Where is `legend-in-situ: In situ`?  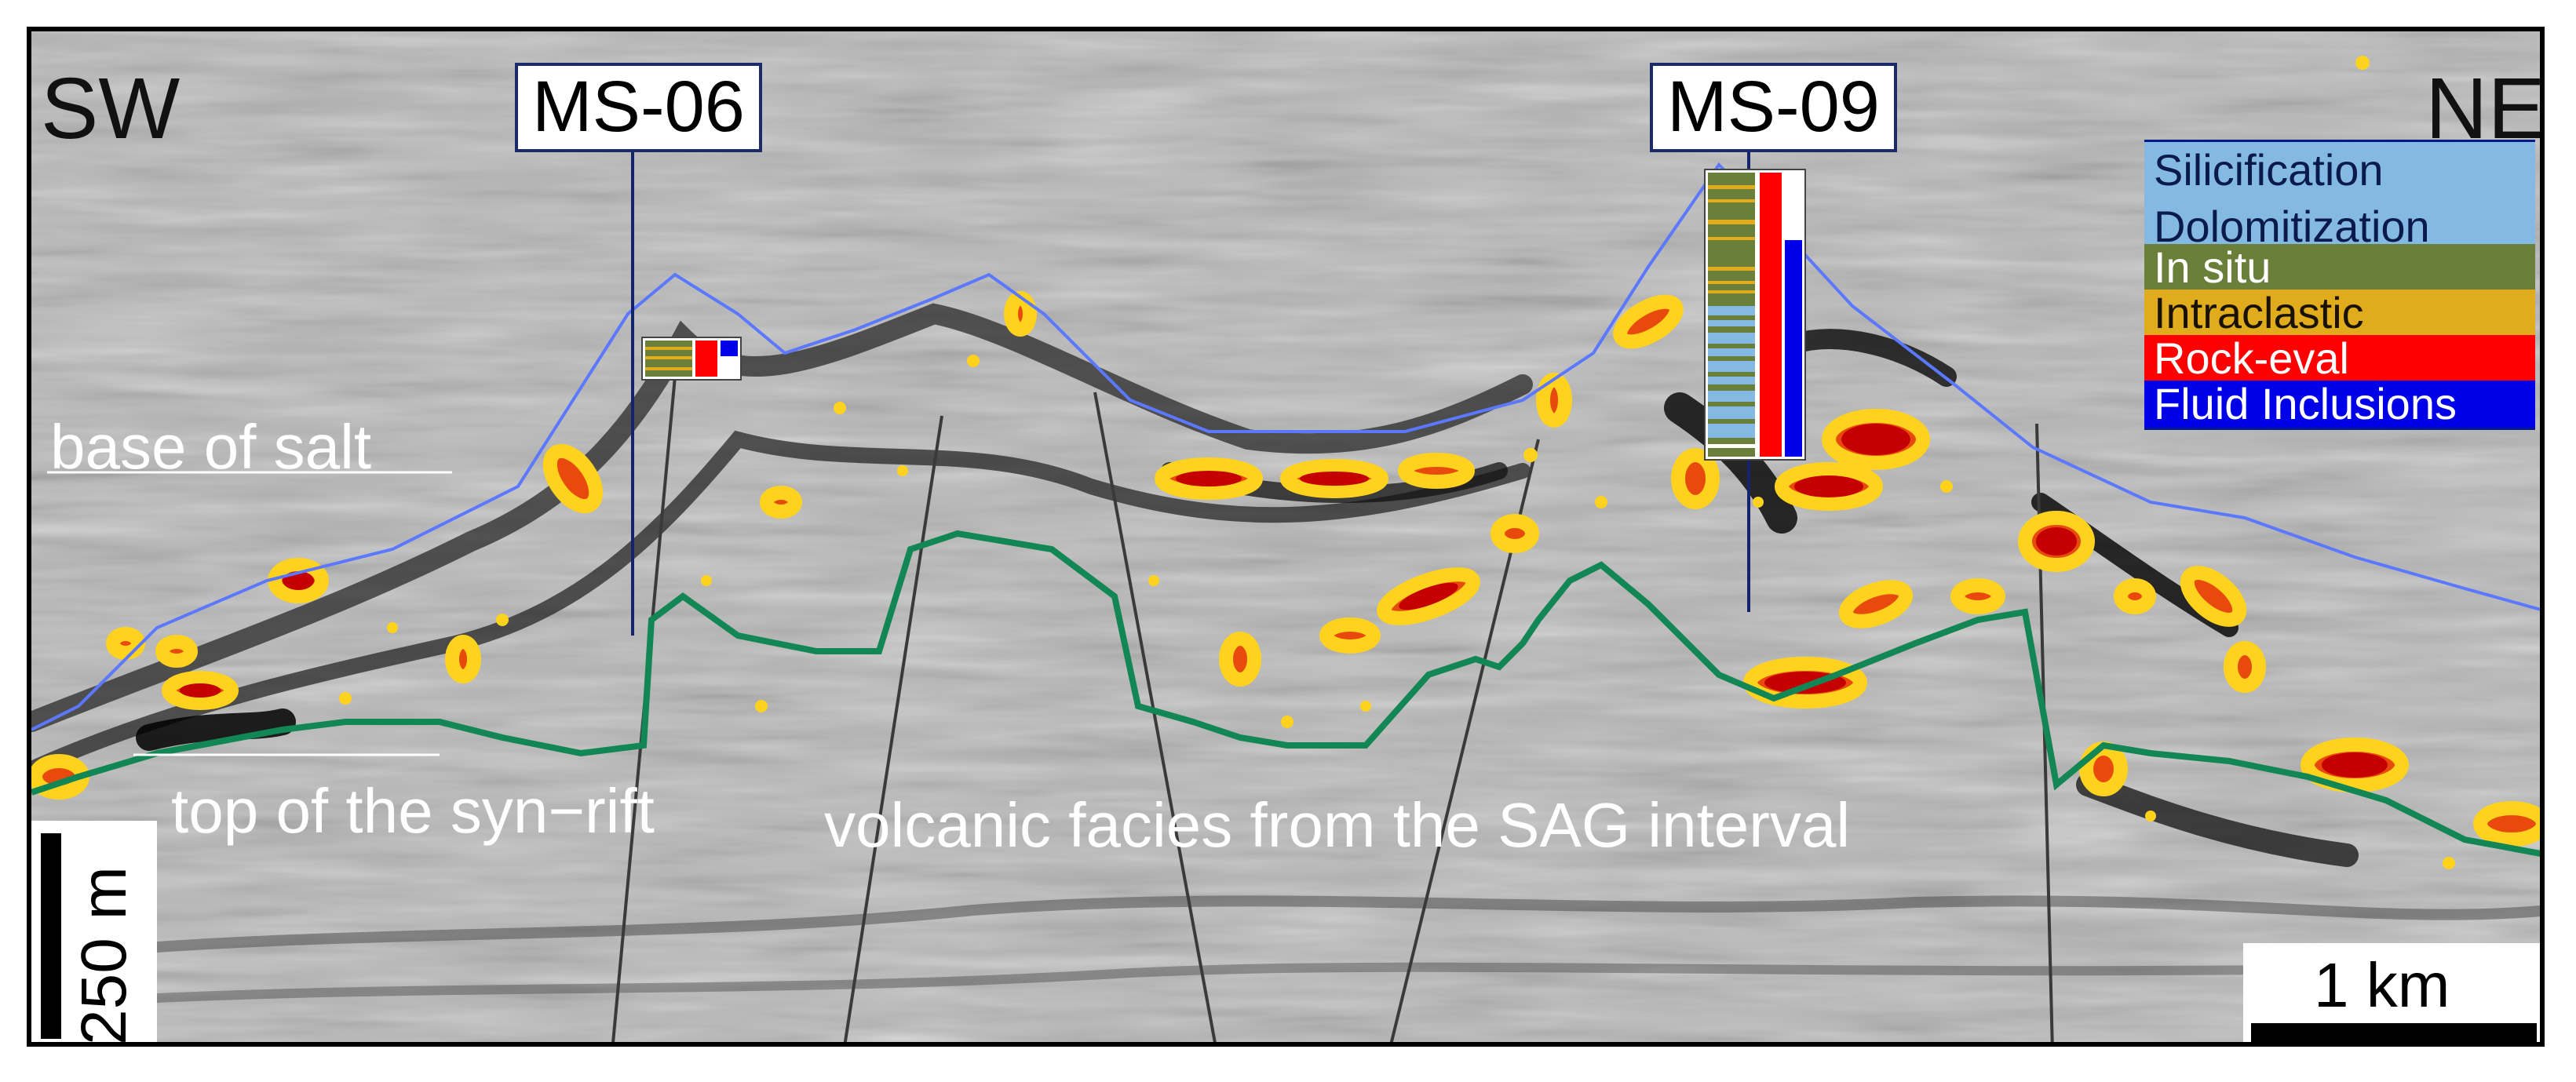
legend-in-situ: In situ is located at coordinates (2339, 267).